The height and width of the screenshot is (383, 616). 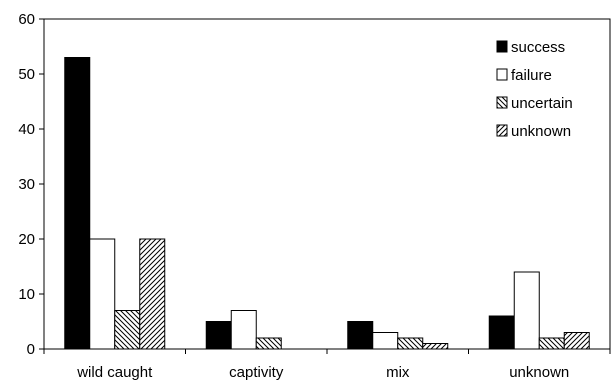 I want to click on bar-failure-wild-caught, so click(x=102, y=294).